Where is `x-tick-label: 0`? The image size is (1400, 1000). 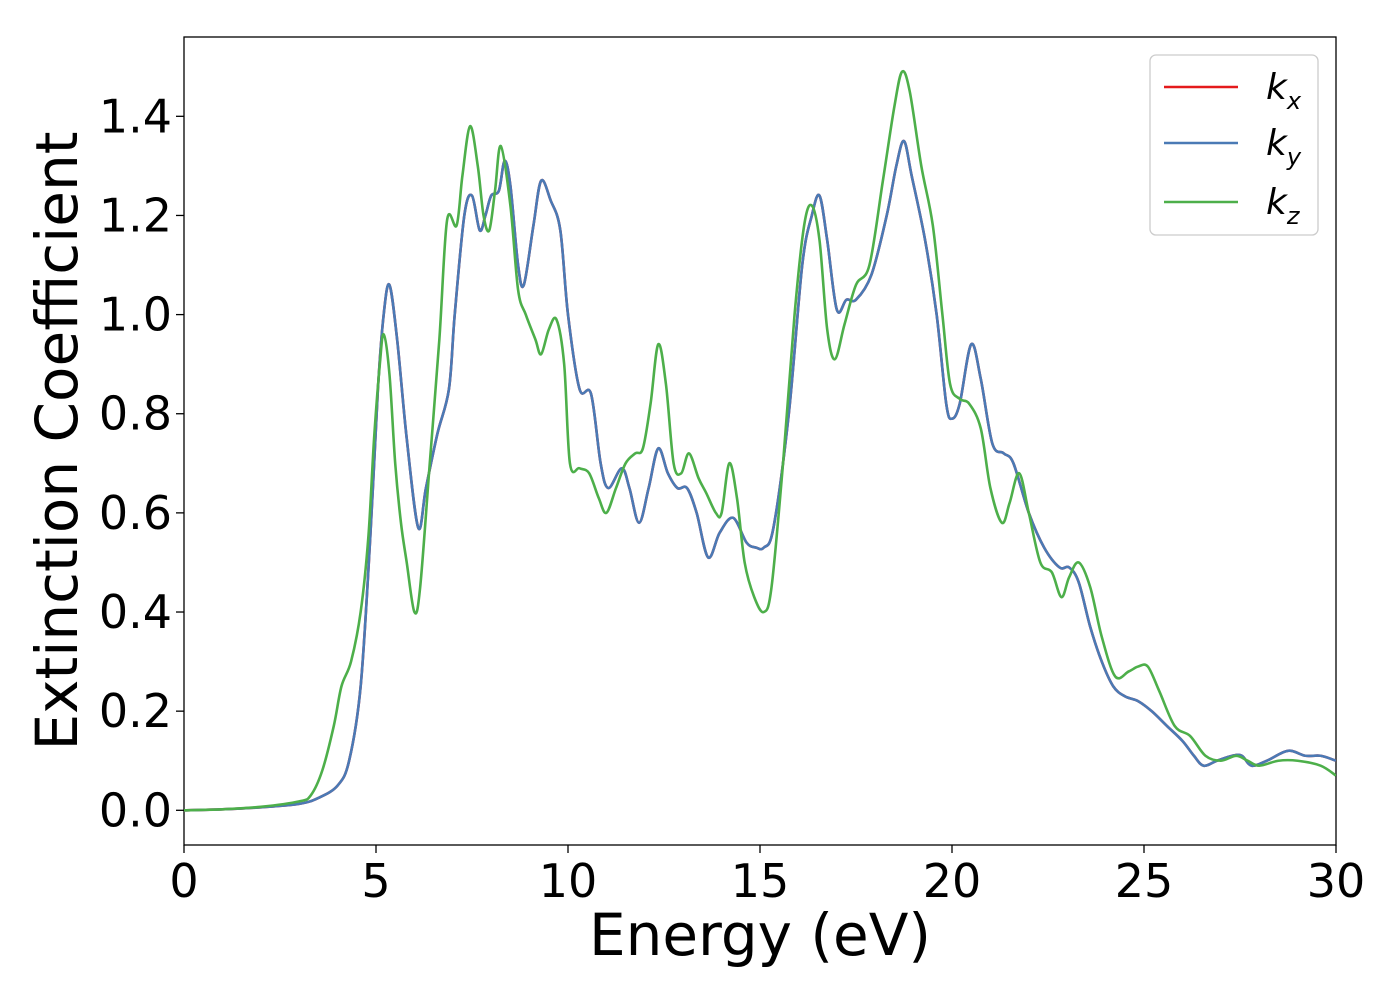
x-tick-label: 0 is located at coordinates (183, 881).